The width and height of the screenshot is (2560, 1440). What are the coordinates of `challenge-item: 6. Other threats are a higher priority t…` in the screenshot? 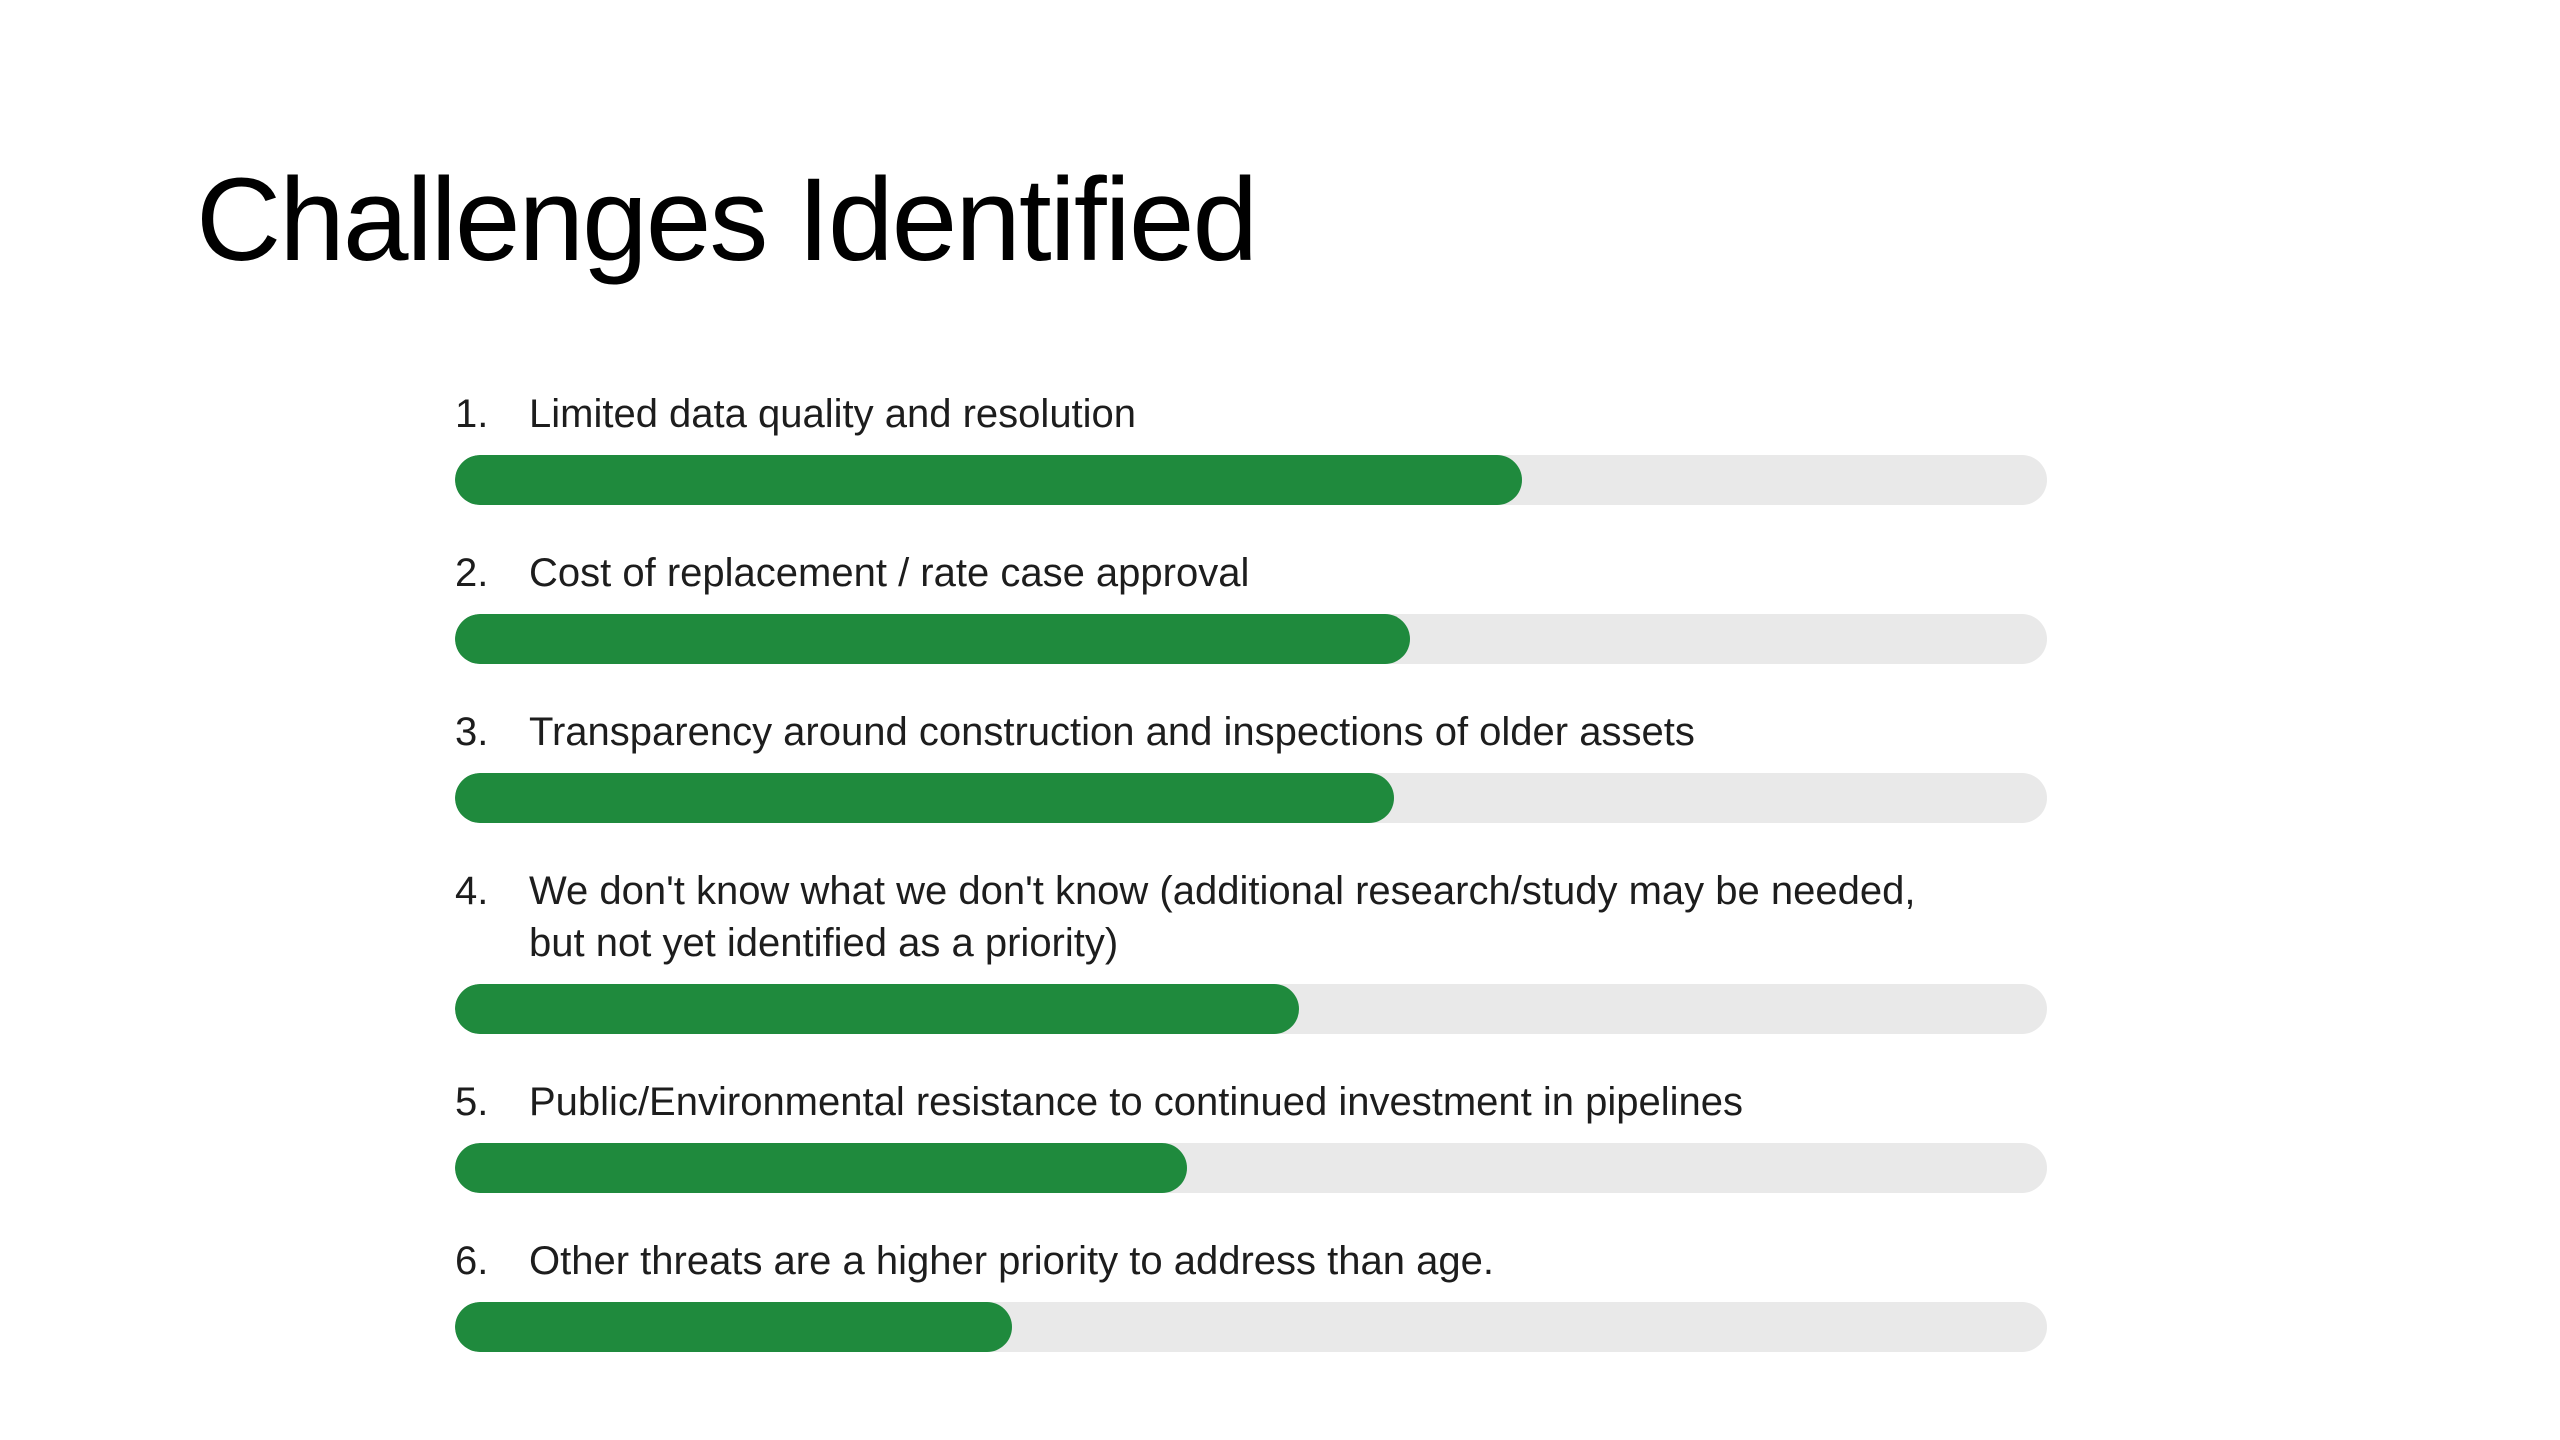 It's located at (1251, 1293).